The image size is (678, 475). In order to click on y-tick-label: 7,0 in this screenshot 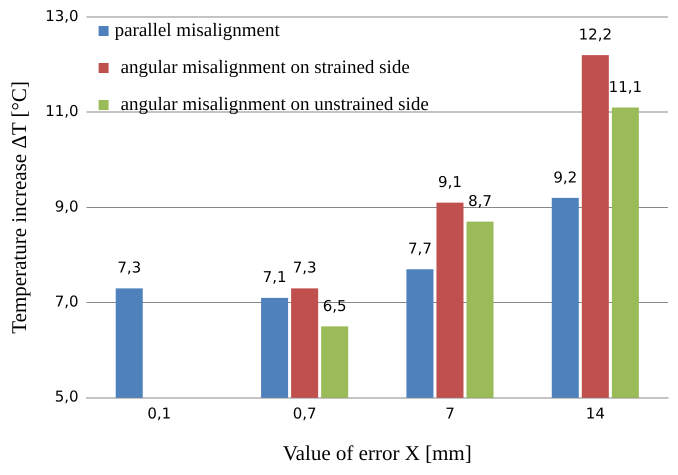, I will do `click(66, 301)`.